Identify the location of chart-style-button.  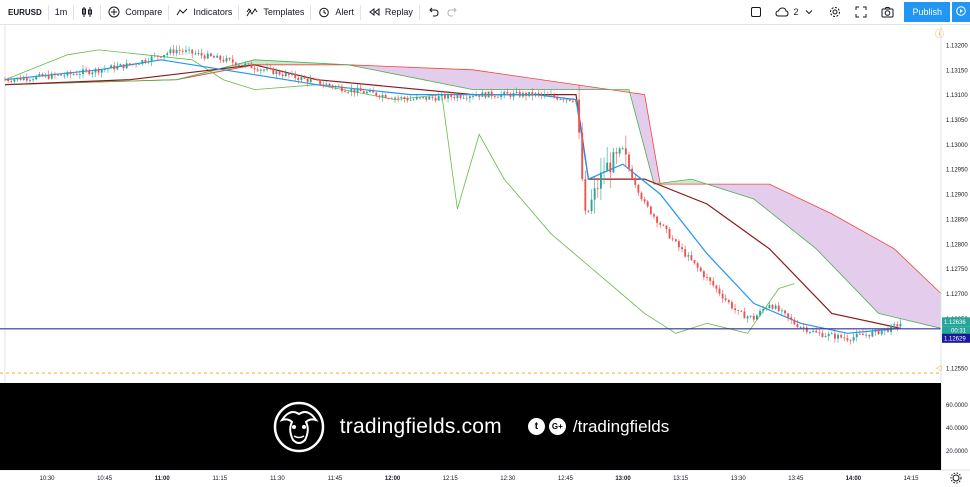
(87, 12).